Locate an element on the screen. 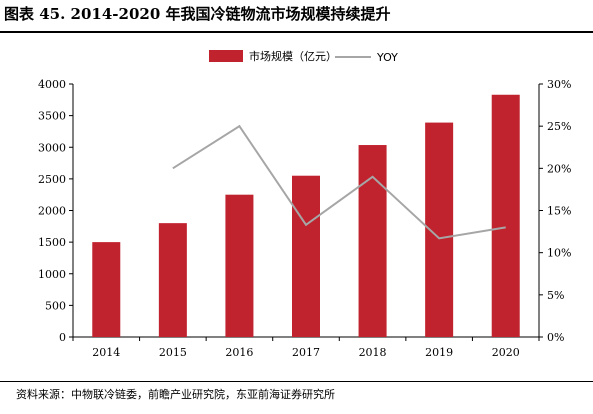 This screenshot has width=593, height=414. source-rule is located at coordinates (296, 381).